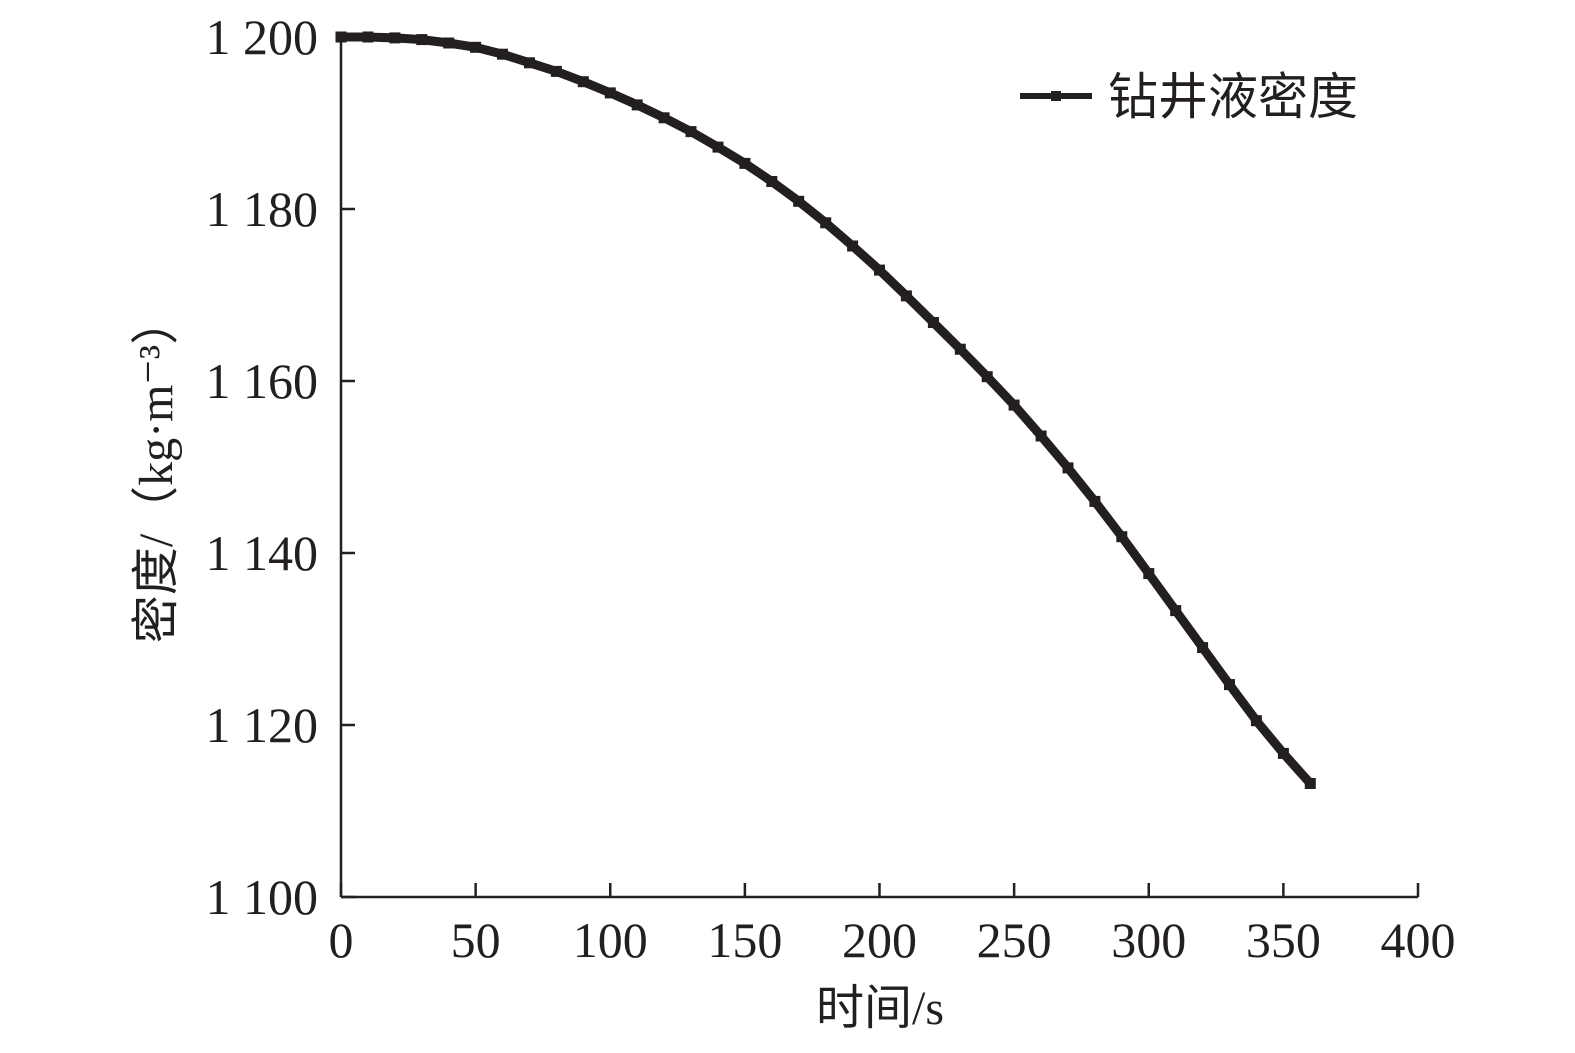  I want to click on x-tick-label: 100, so click(610, 940).